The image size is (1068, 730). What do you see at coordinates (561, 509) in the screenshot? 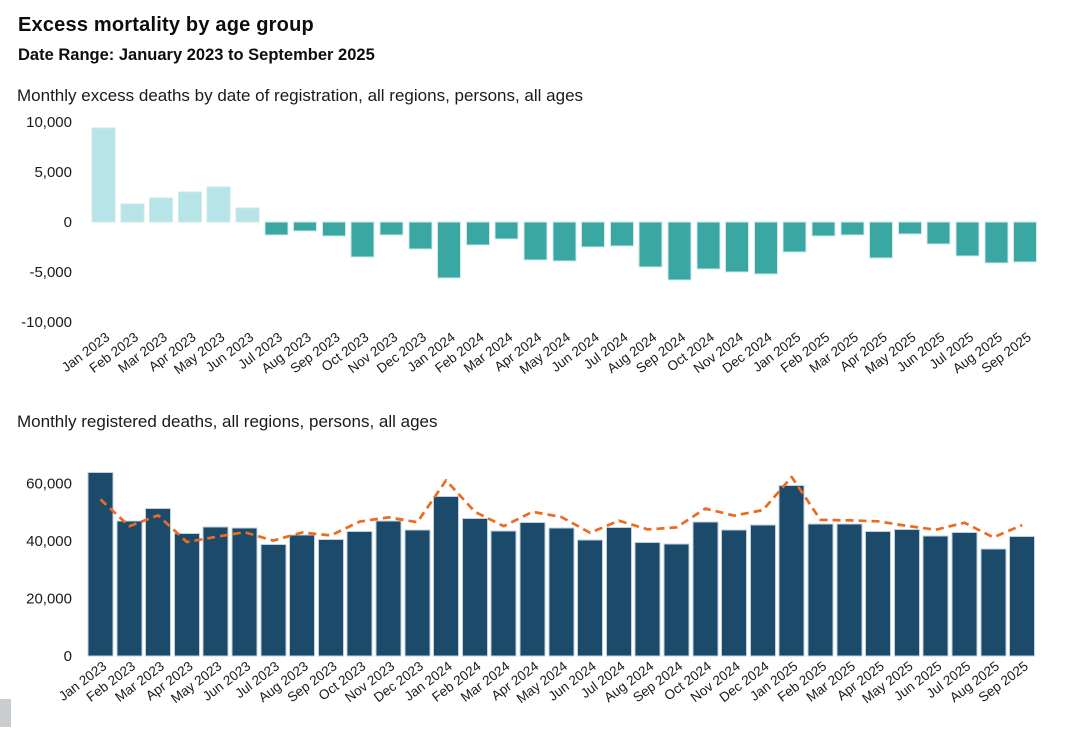
I see `trend-dashed-line` at bounding box center [561, 509].